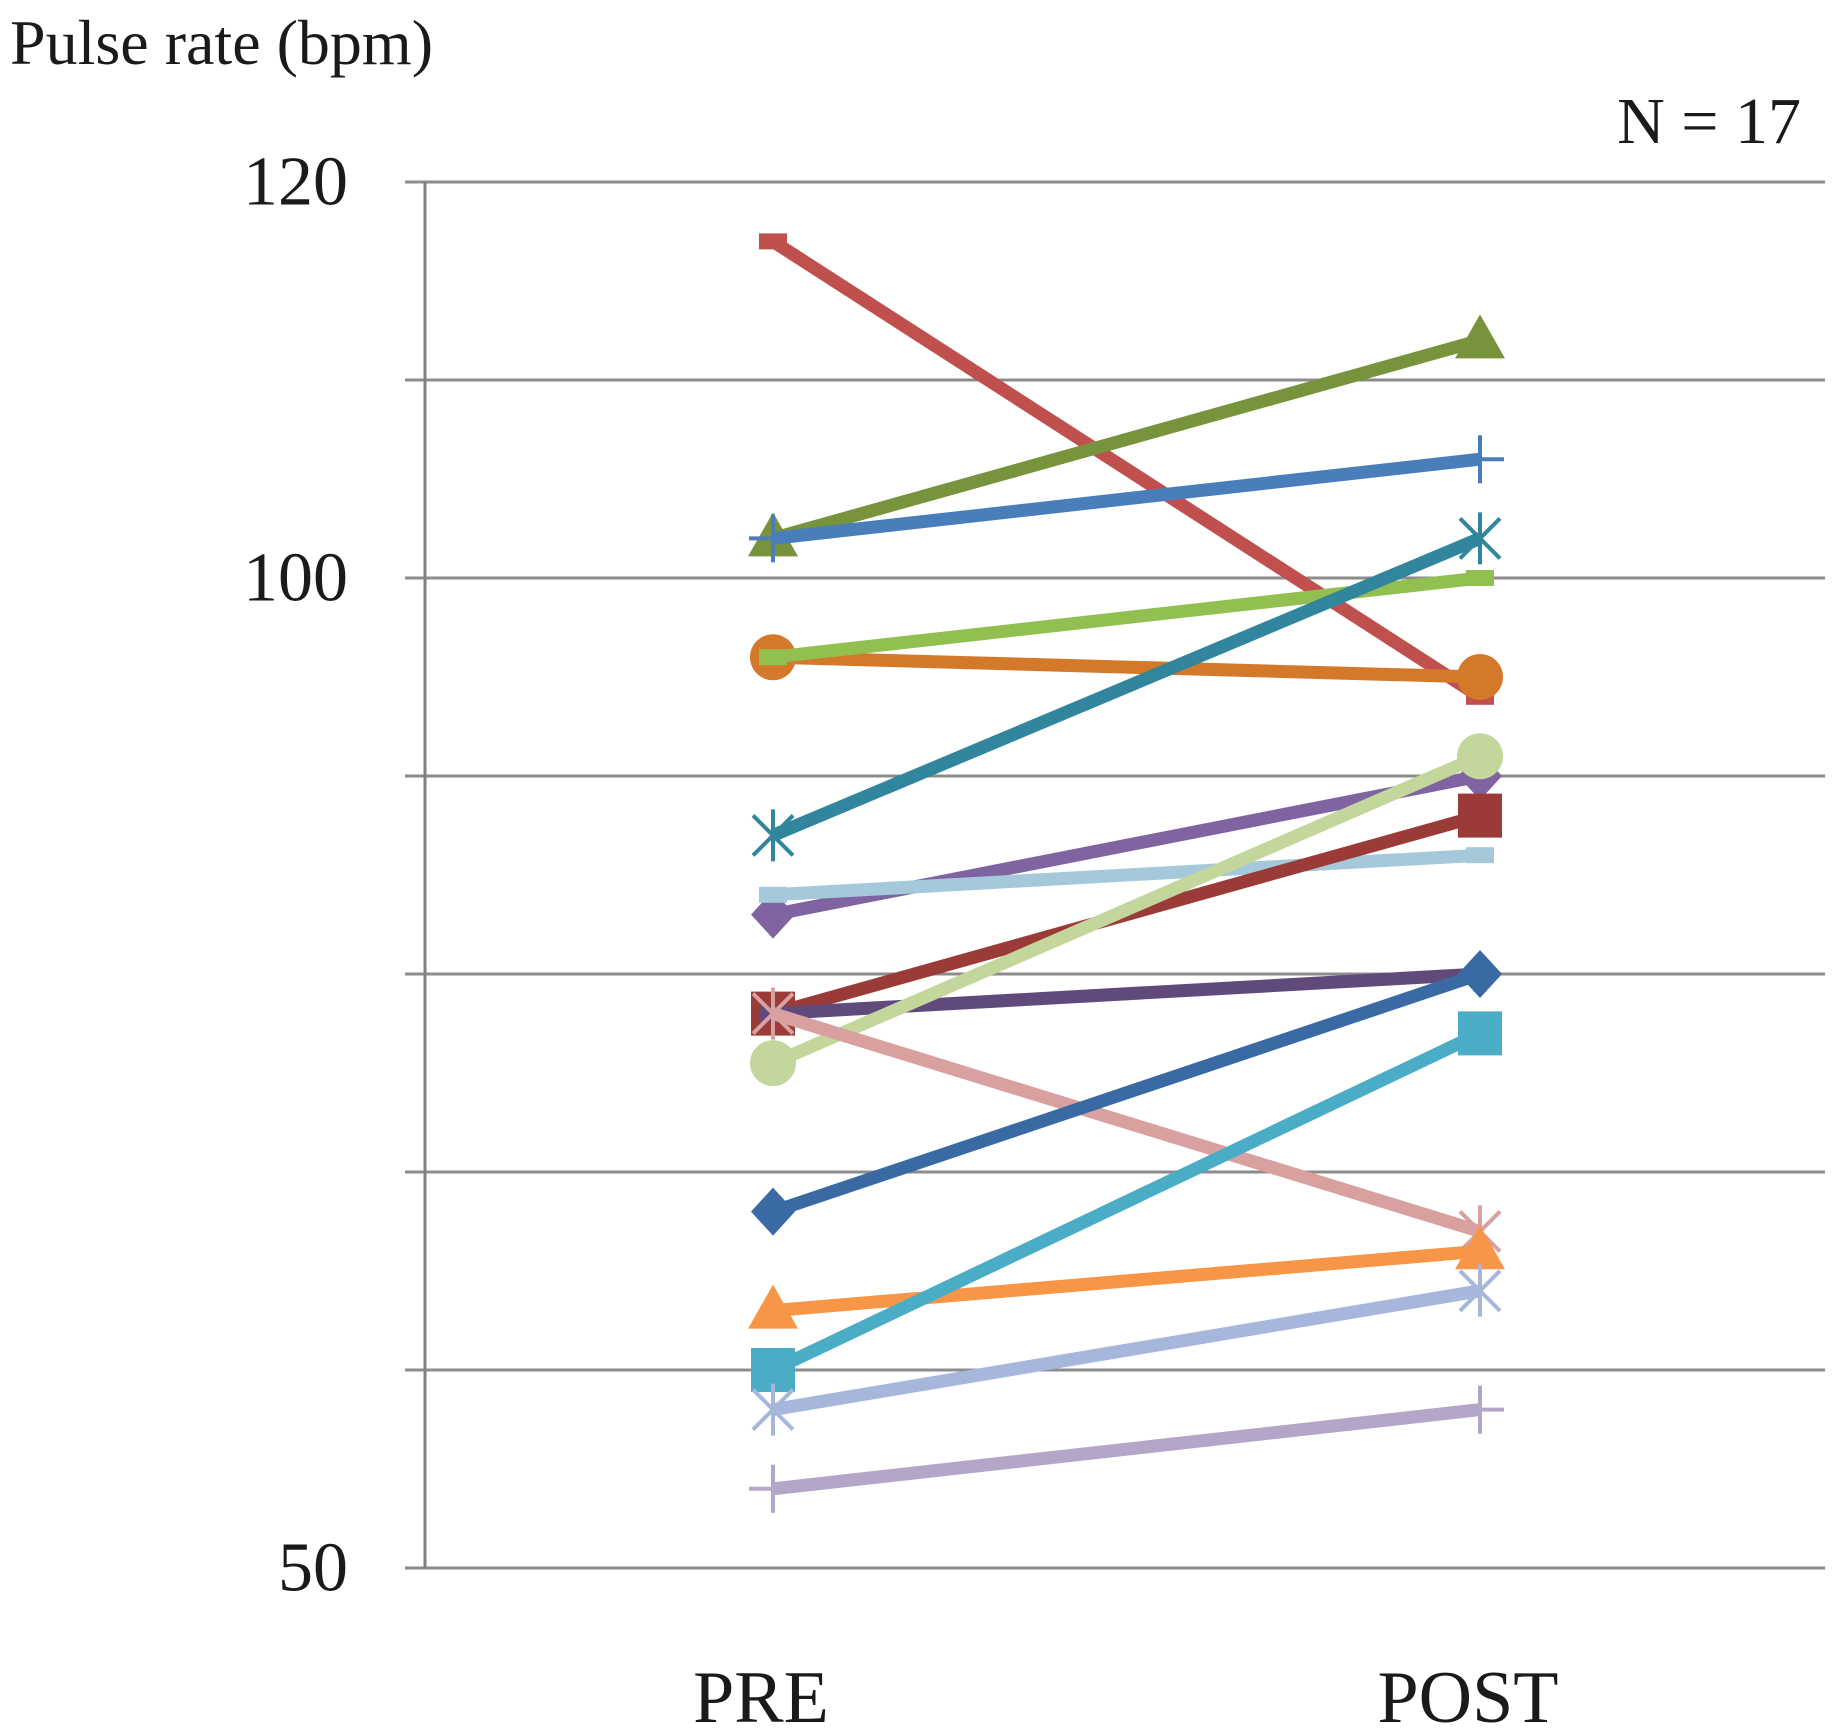 This screenshot has height=1734, width=1839. What do you see at coordinates (313, 1568) in the screenshot?
I see `y-tick-label: 50` at bounding box center [313, 1568].